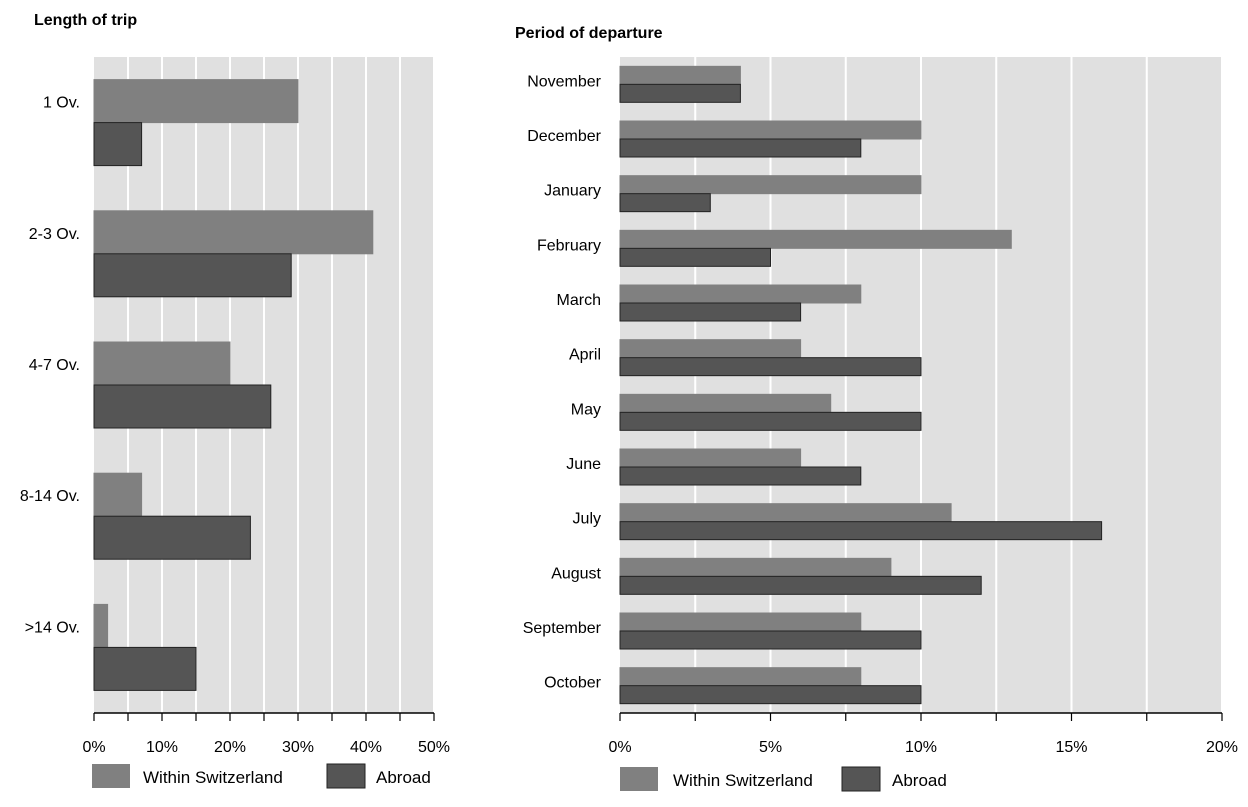 The image size is (1248, 807). What do you see at coordinates (54, 234) in the screenshot?
I see `category-label: 2-3 Ov.` at bounding box center [54, 234].